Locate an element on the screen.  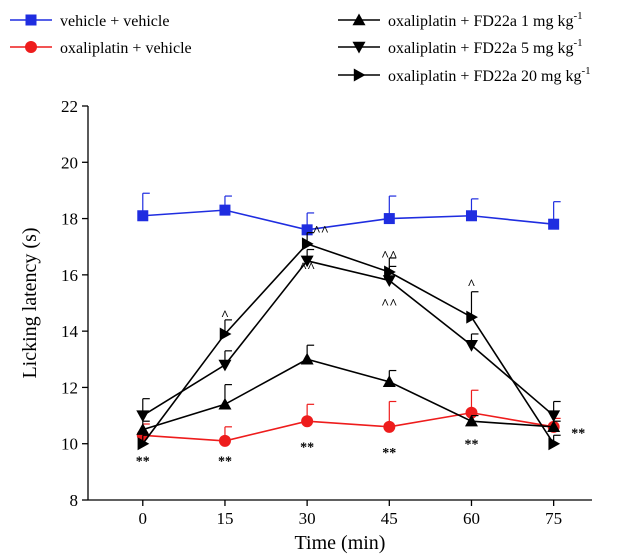
legend-label: oxaliplatin + FD22a 1 mg kg-1 is located at coordinates (485, 20).